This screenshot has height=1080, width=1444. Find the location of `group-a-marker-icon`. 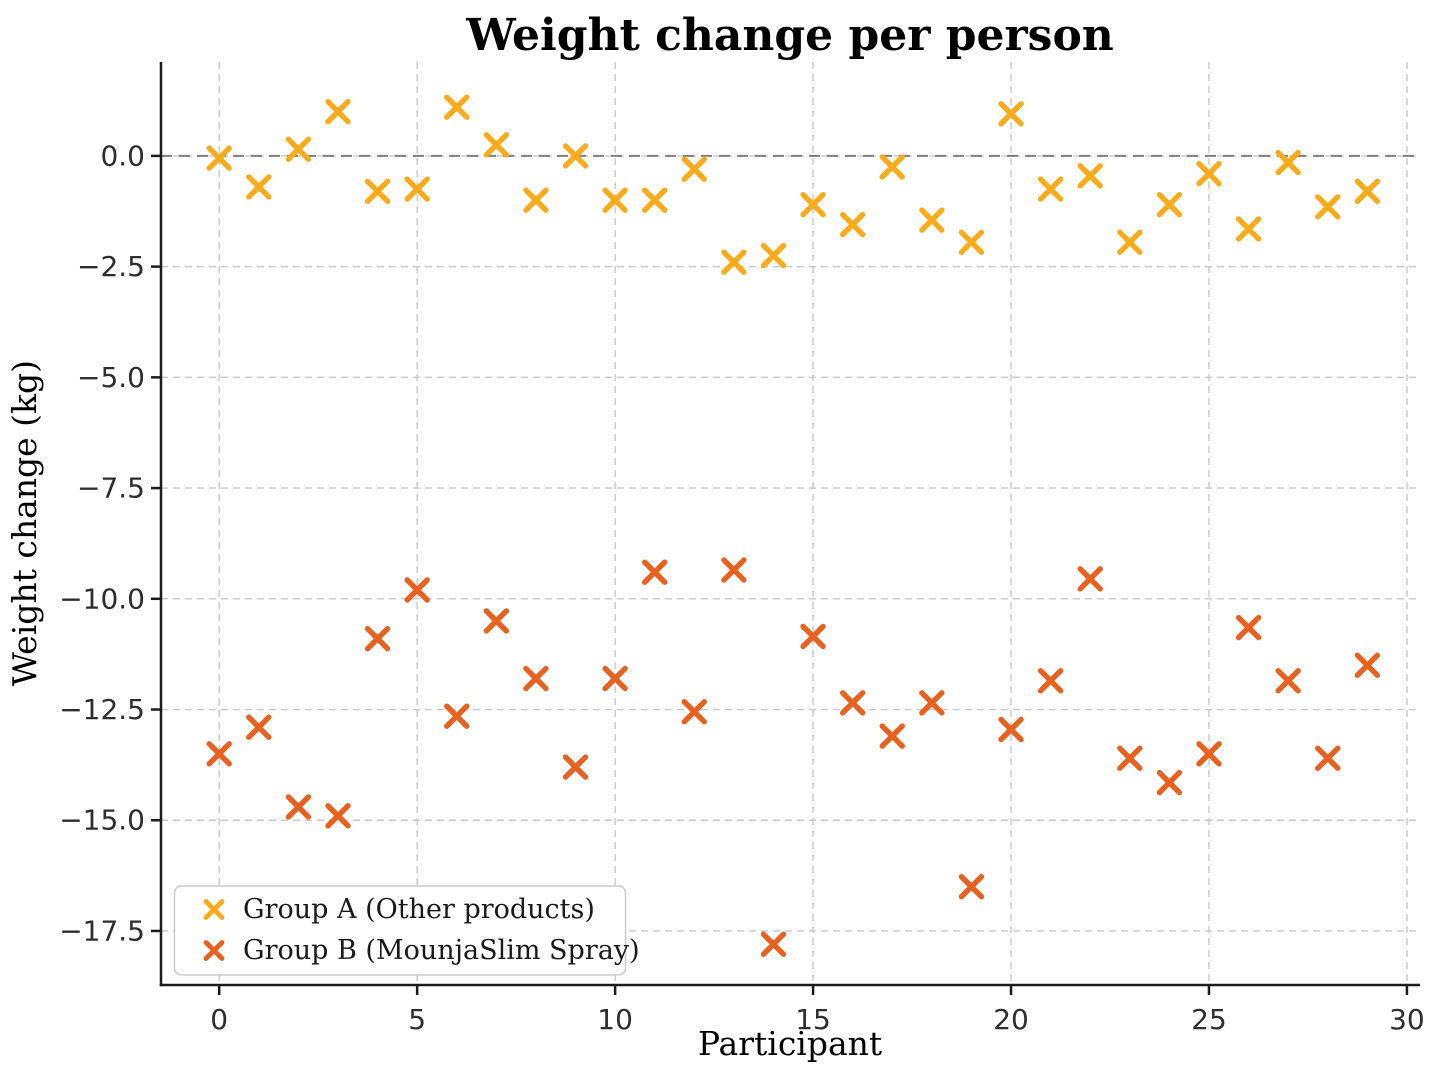

group-a-marker-icon is located at coordinates (214, 909).